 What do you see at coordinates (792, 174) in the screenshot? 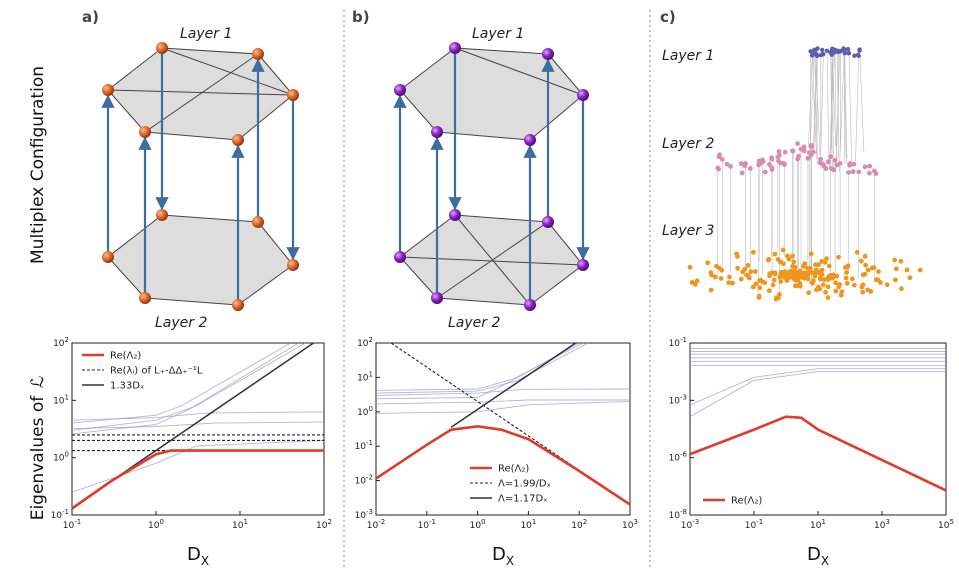
I see `multiplex-diagram-c: Layer 1 Layer 2 Layer 3` at bounding box center [792, 174].